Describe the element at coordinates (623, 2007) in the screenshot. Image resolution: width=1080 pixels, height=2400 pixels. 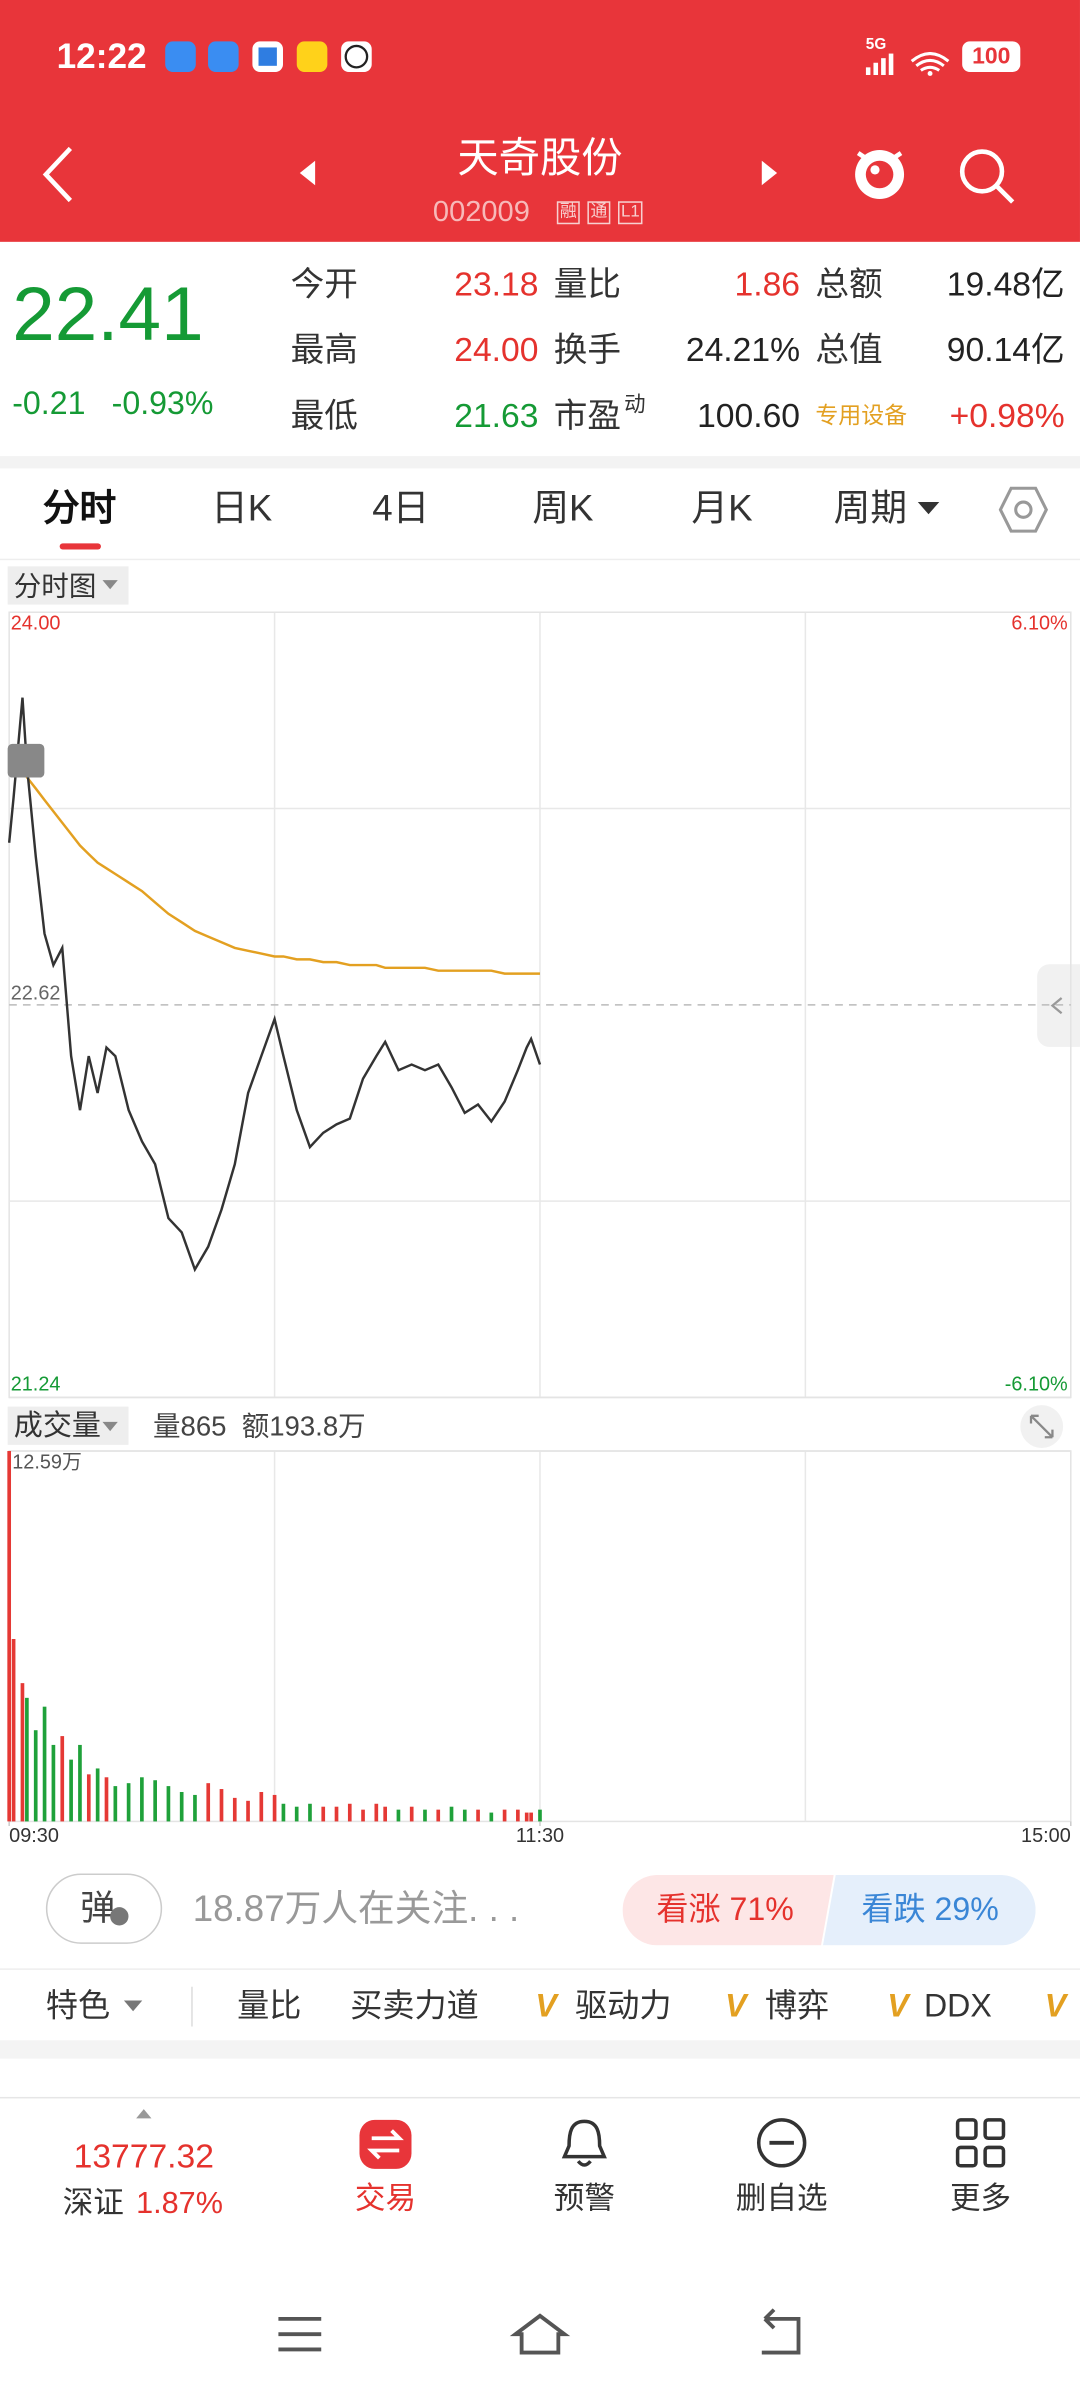
I see `indicator-tab: 驱动力` at that location.